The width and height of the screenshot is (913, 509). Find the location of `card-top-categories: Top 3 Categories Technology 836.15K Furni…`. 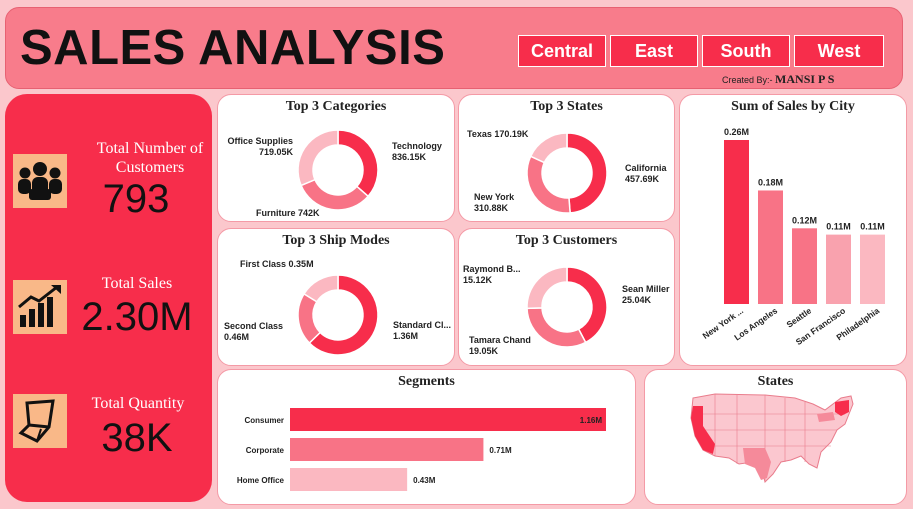

card-top-categories: Top 3 Categories Technology 836.15K Furni… is located at coordinates (336, 158).